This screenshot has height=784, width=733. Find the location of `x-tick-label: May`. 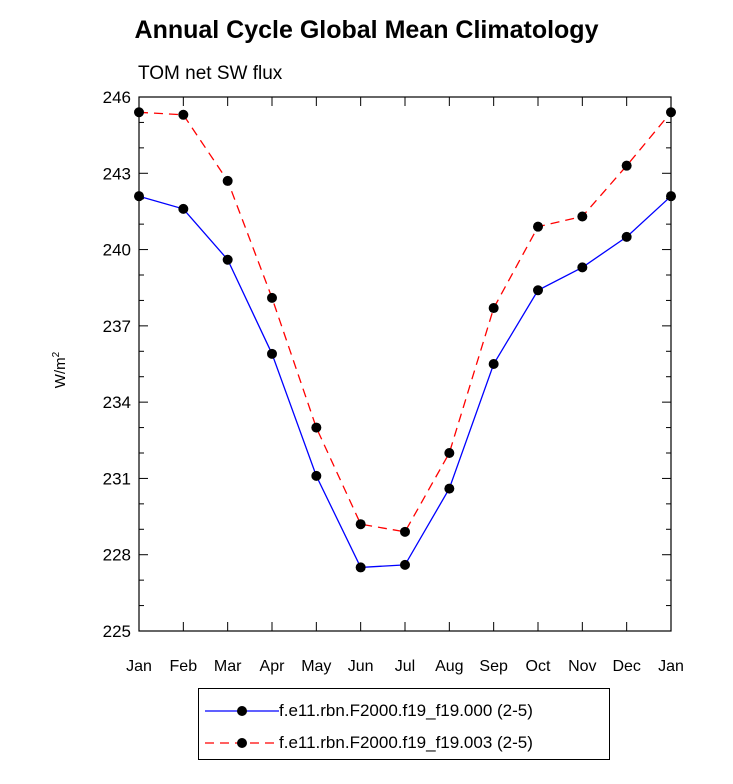

x-tick-label: May is located at coordinates (316, 666).